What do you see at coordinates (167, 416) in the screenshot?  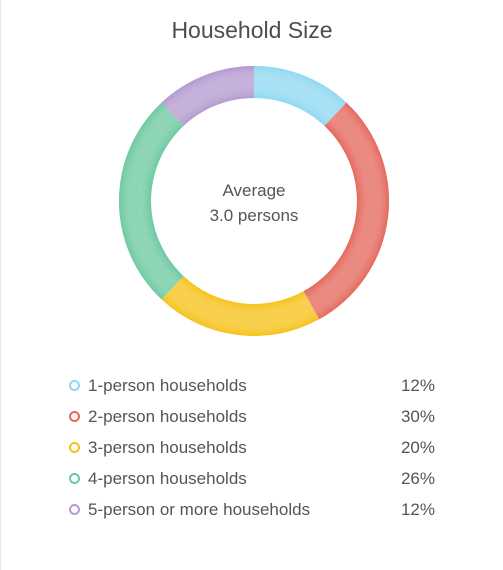 I see `legend-label: 2-person households` at bounding box center [167, 416].